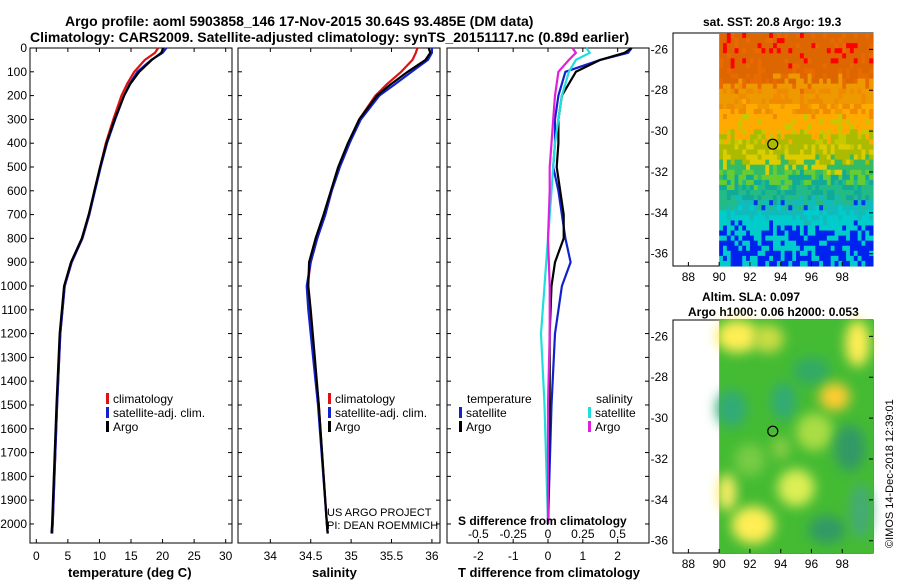 The height and width of the screenshot is (580, 900). What do you see at coordinates (660, 500) in the screenshot?
I see `map-y-tick-label: -34` at bounding box center [660, 500].